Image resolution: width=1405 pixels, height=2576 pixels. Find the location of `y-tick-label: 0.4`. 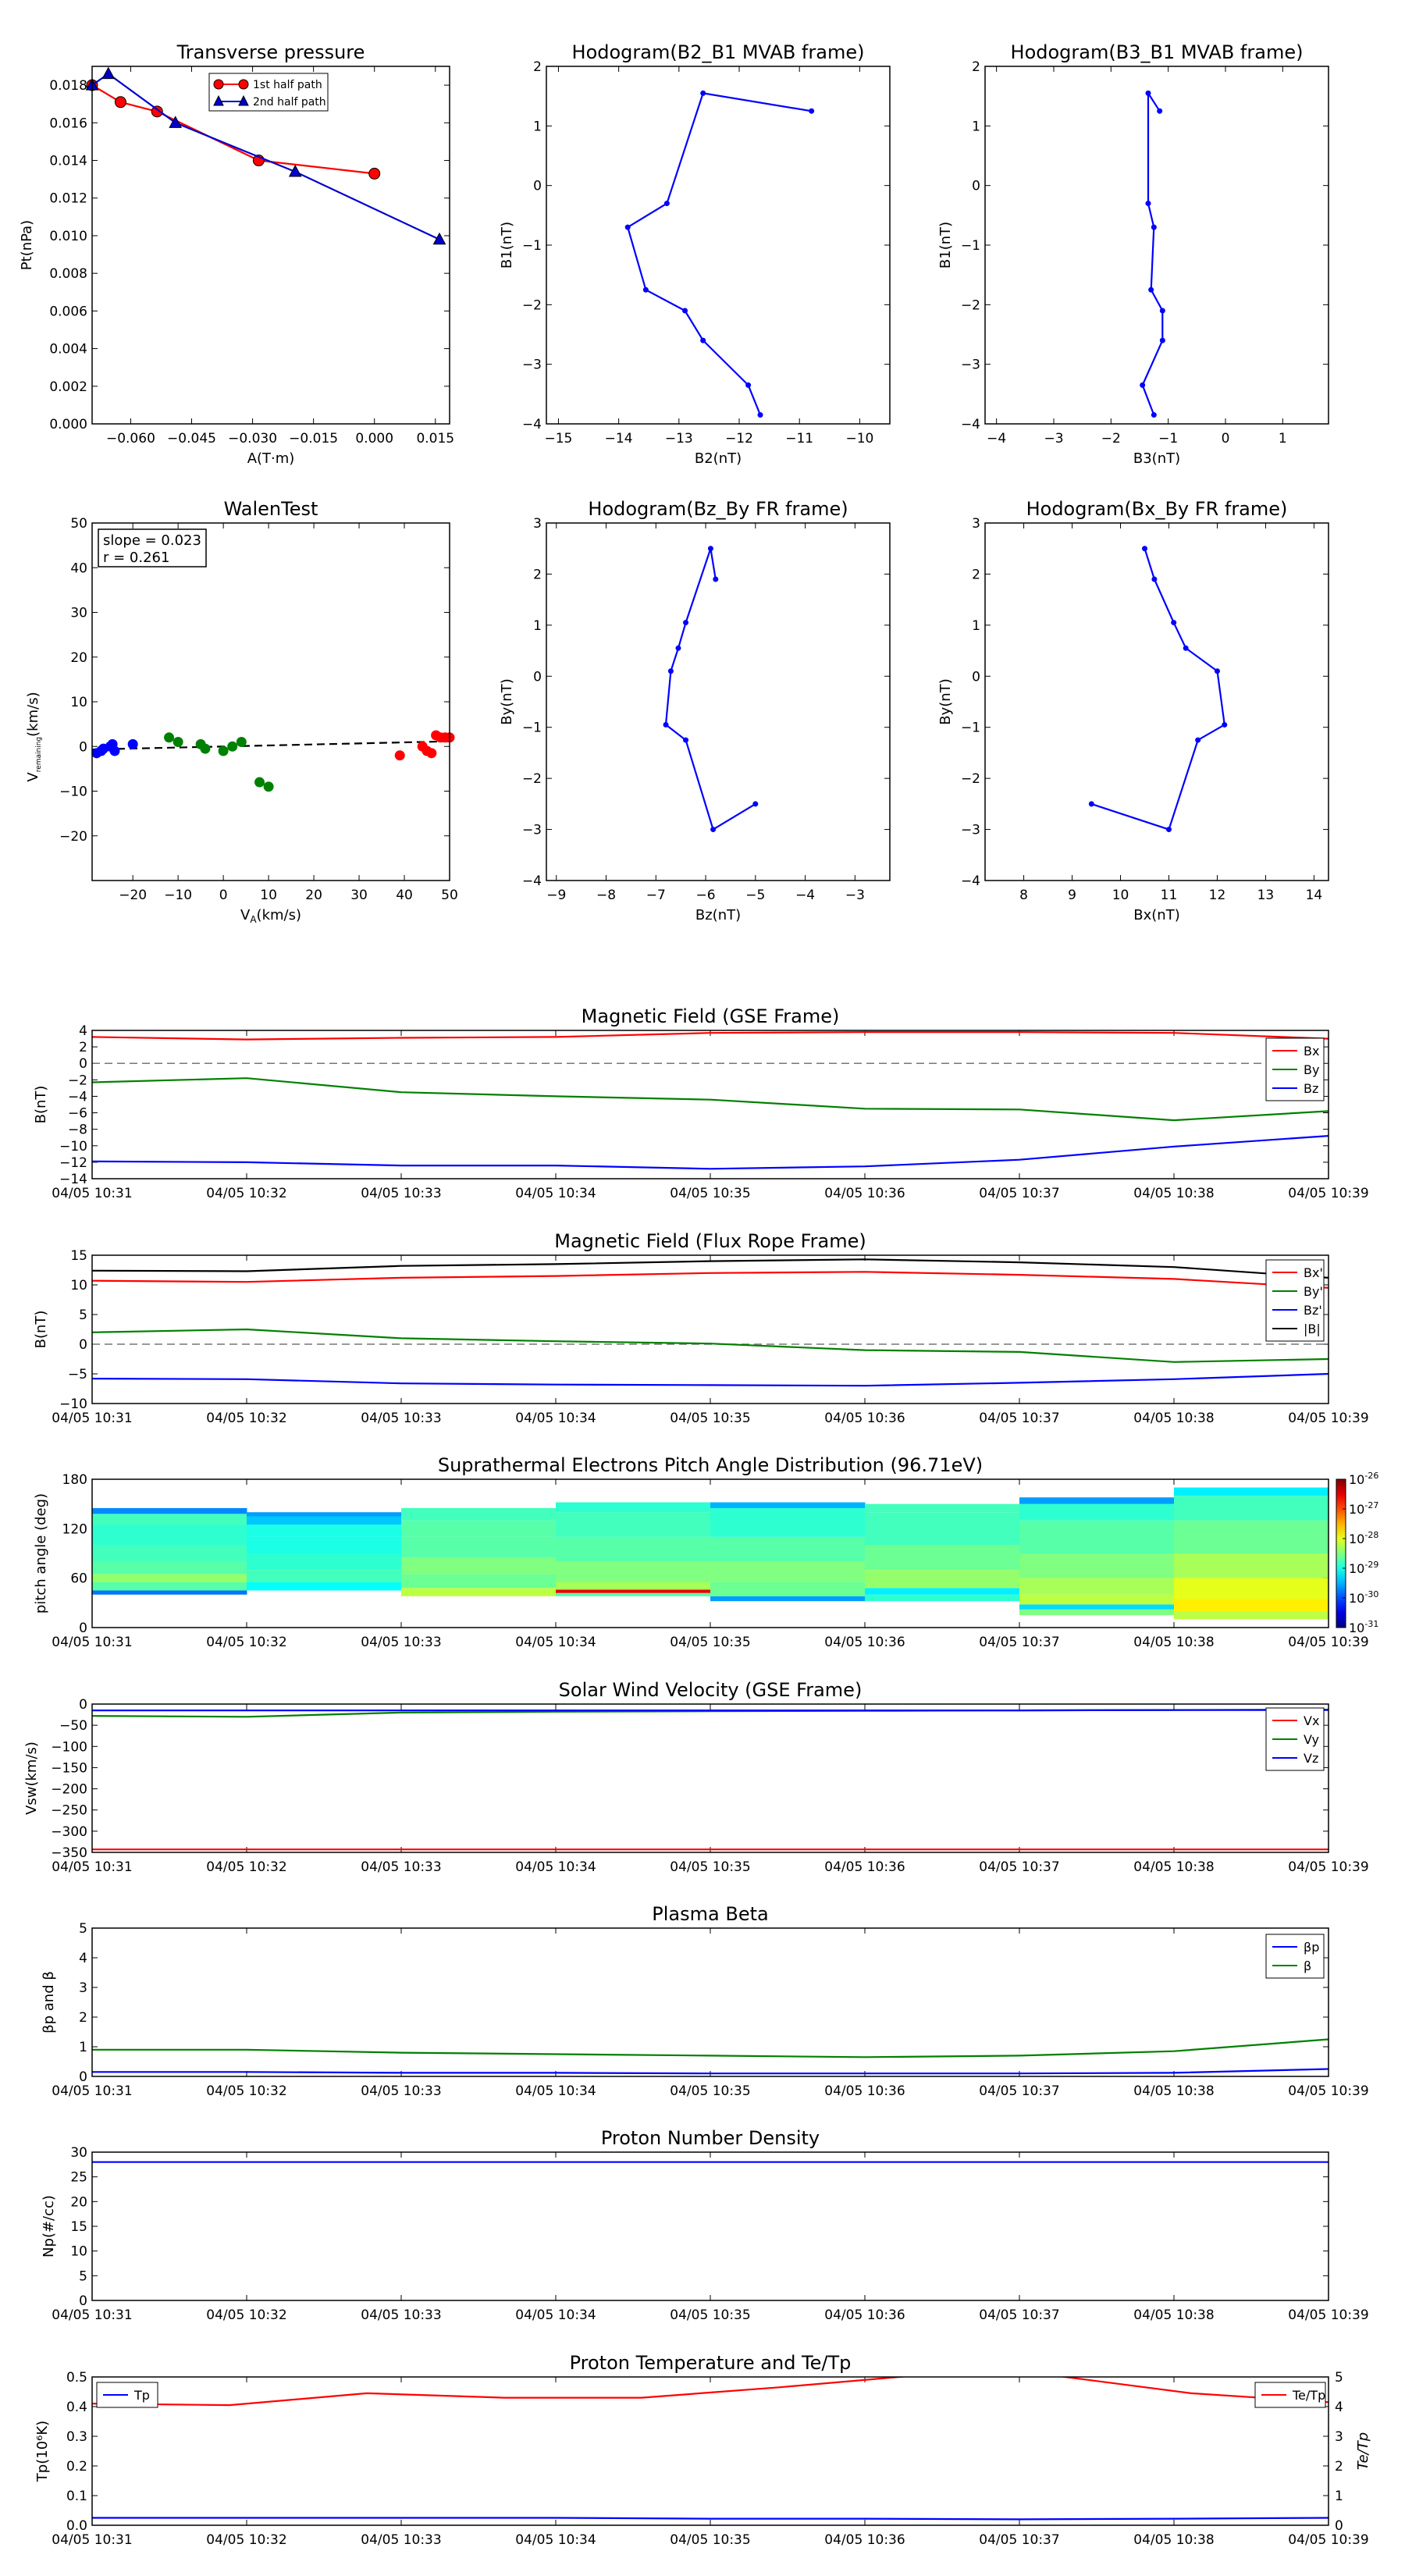

y-tick-label: 0.4 is located at coordinates (76, 2407).